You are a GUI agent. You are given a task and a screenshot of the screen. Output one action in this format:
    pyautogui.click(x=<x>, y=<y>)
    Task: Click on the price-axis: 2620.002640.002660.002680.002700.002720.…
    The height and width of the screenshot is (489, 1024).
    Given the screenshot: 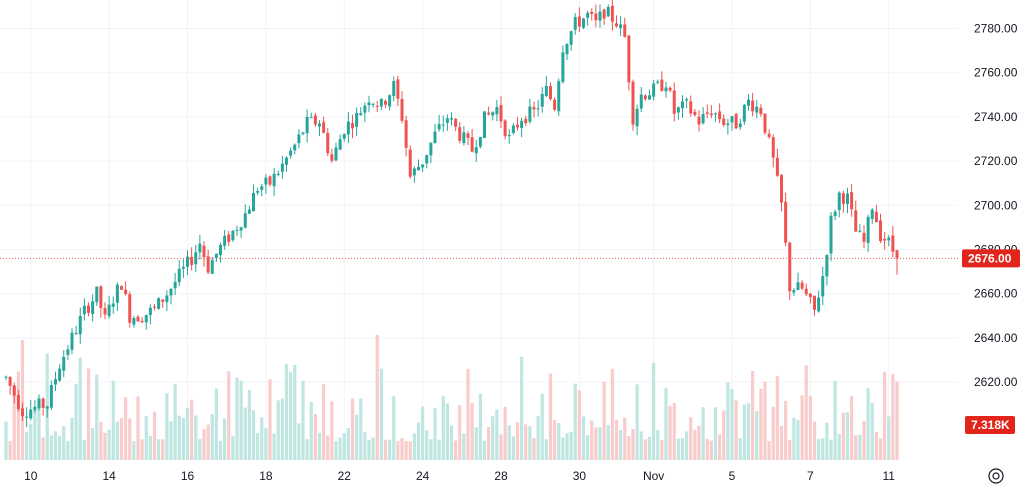 What is the action you would take?
    pyautogui.click(x=996, y=206)
    